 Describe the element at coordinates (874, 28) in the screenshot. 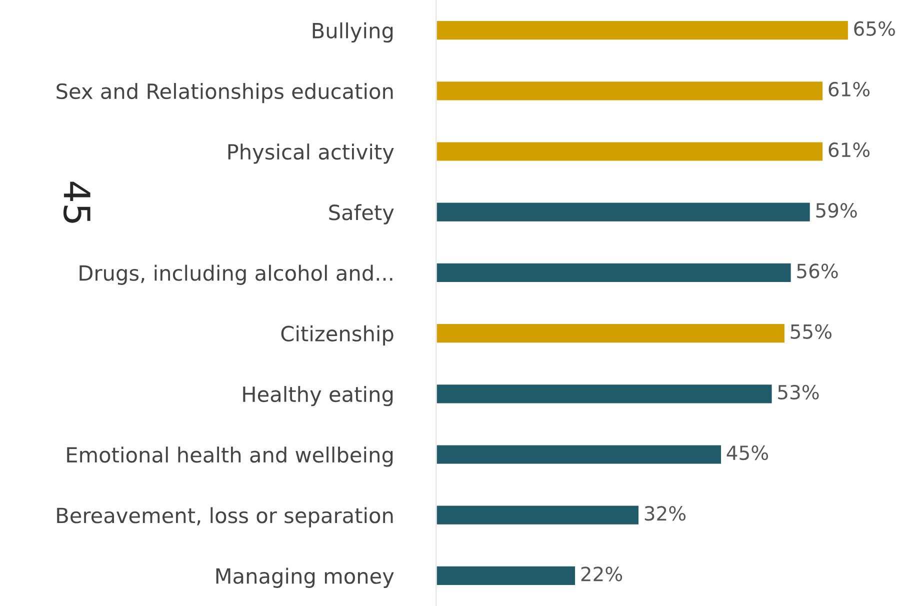

I see `data-label: 65%` at that location.